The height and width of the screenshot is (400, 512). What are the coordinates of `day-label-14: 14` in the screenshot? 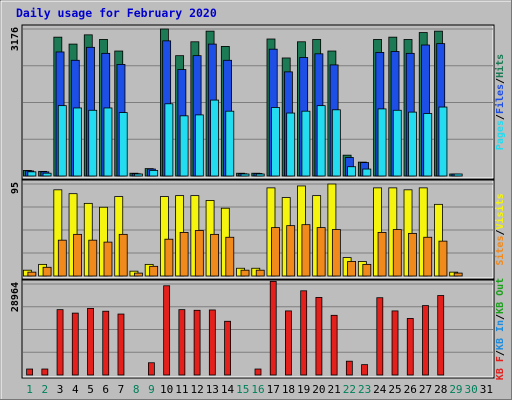 It's located at (228, 389).